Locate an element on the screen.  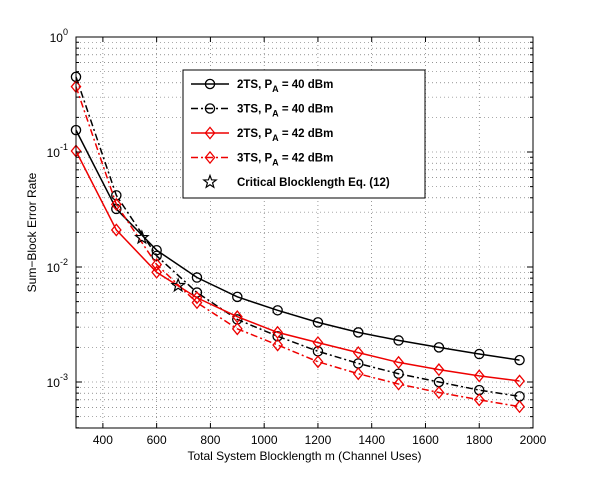
x-tick-label: 1800 is located at coordinates (479, 440).